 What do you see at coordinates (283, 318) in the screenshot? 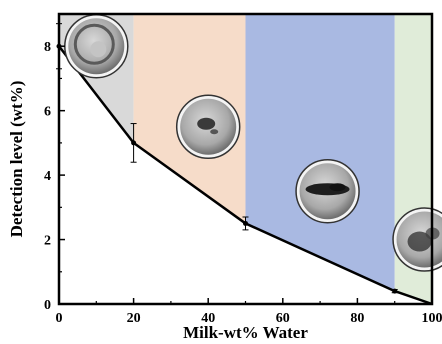
I see `x-tick-label: 60` at bounding box center [283, 318].